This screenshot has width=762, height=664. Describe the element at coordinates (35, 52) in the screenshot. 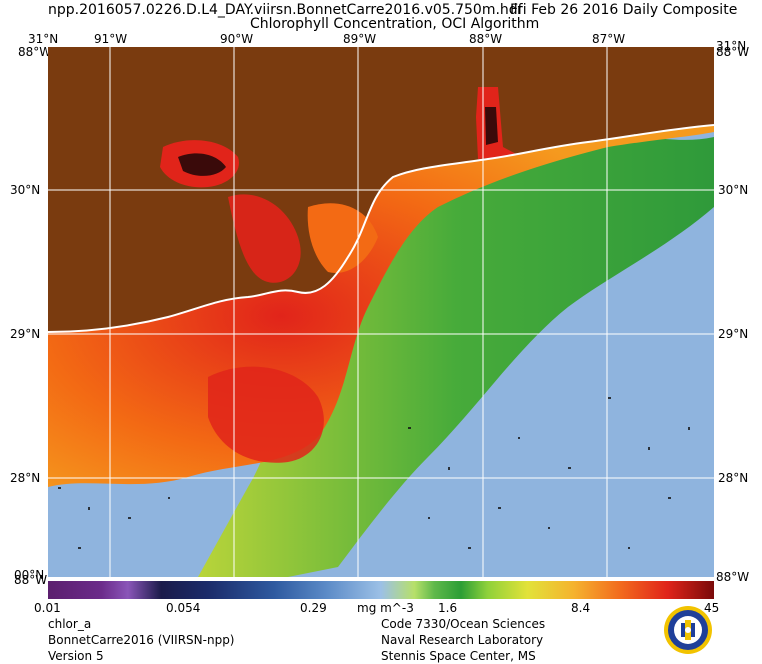

I see `corner-lon-top-left: 88°W` at that location.